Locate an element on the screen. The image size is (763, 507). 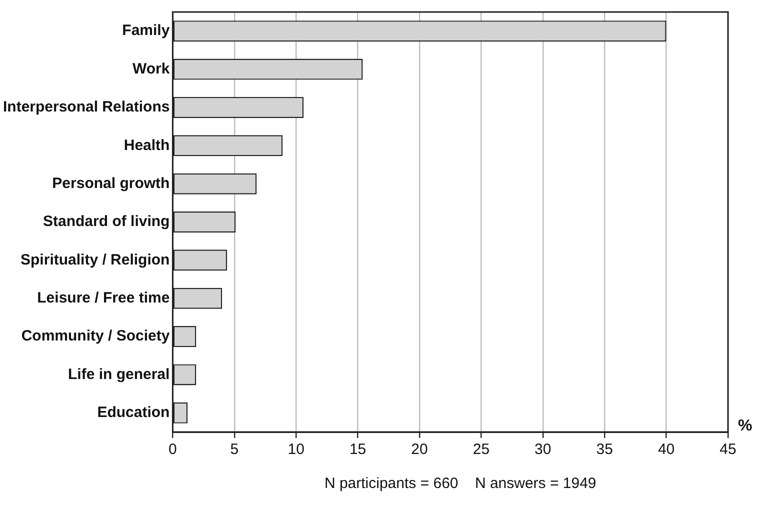
x-axis-title: % is located at coordinates (745, 425).